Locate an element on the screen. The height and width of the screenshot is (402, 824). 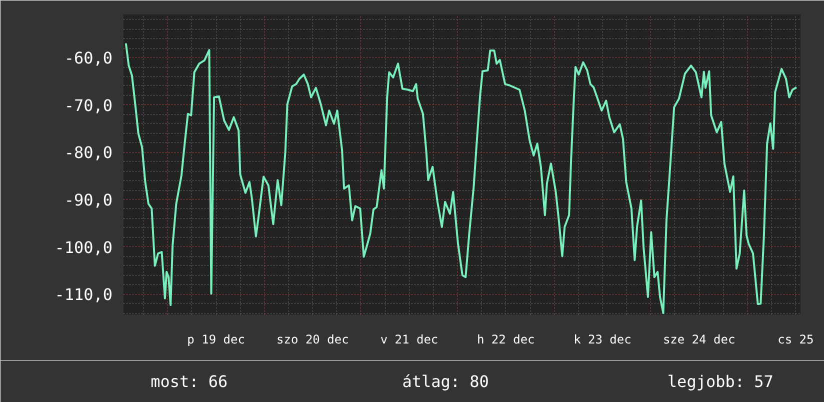
text: most: 66 is located at coordinates (189, 381).